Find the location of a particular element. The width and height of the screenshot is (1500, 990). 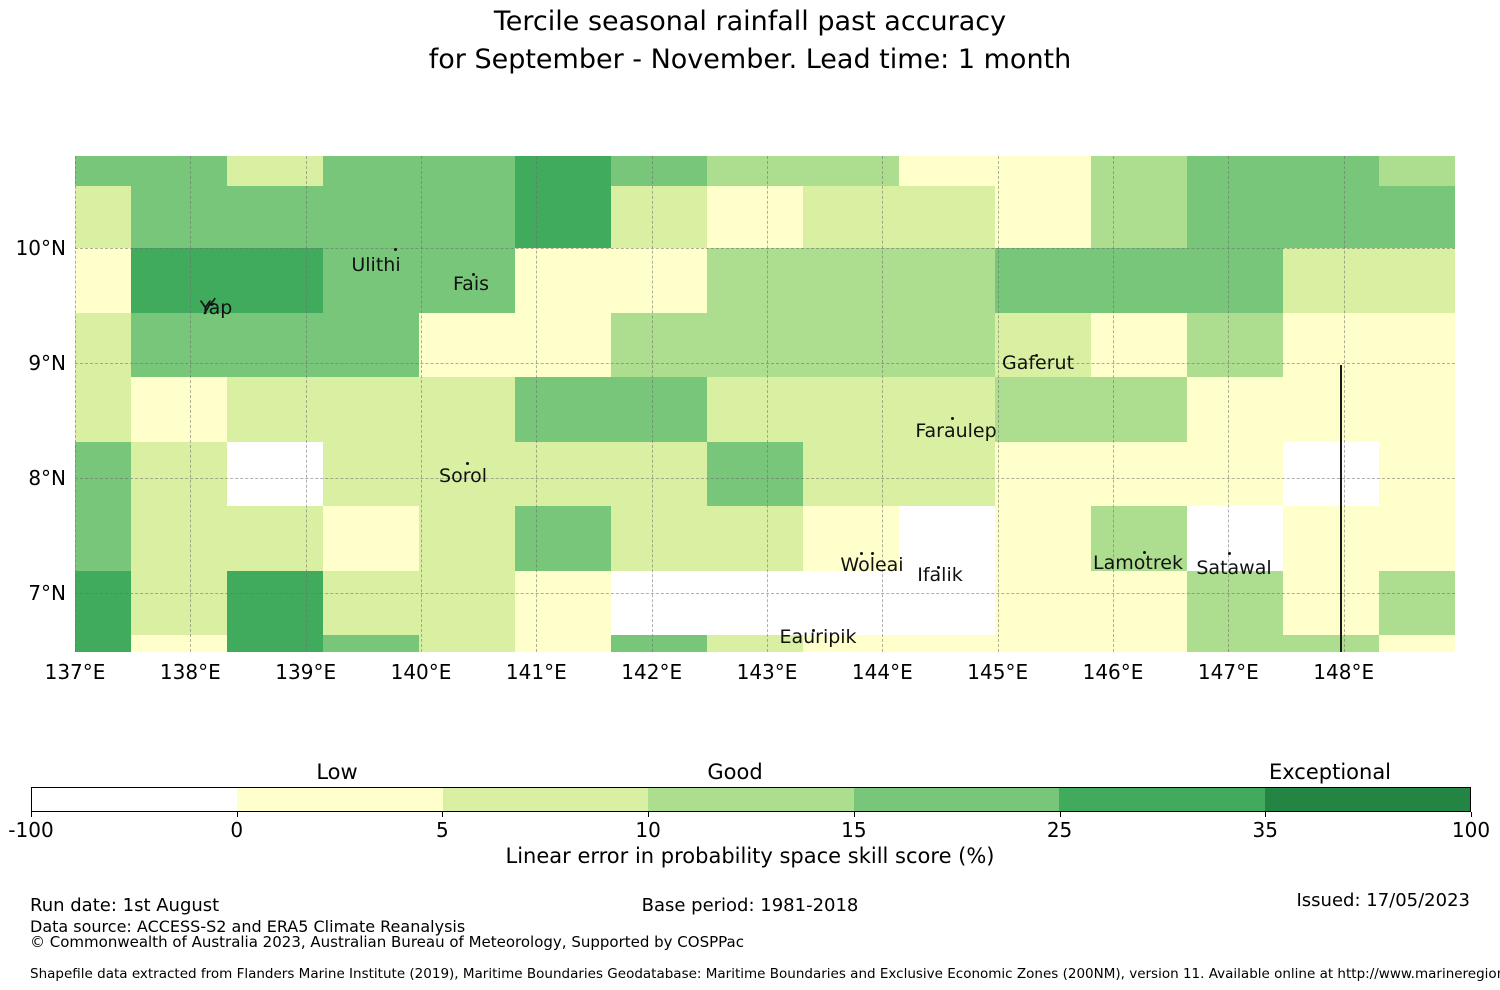

colorbar-tick-label: 0 is located at coordinates (237, 830).